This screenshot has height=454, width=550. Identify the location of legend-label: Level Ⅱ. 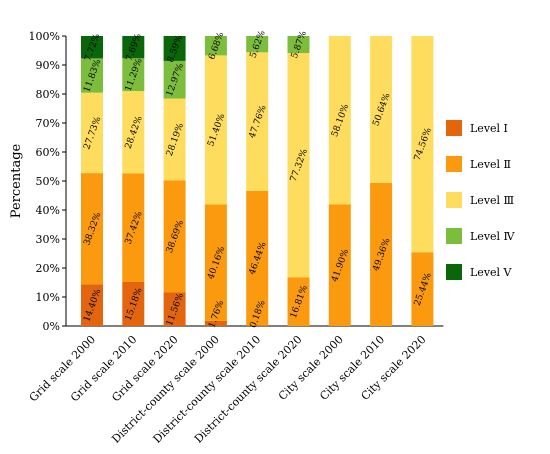
(490, 164).